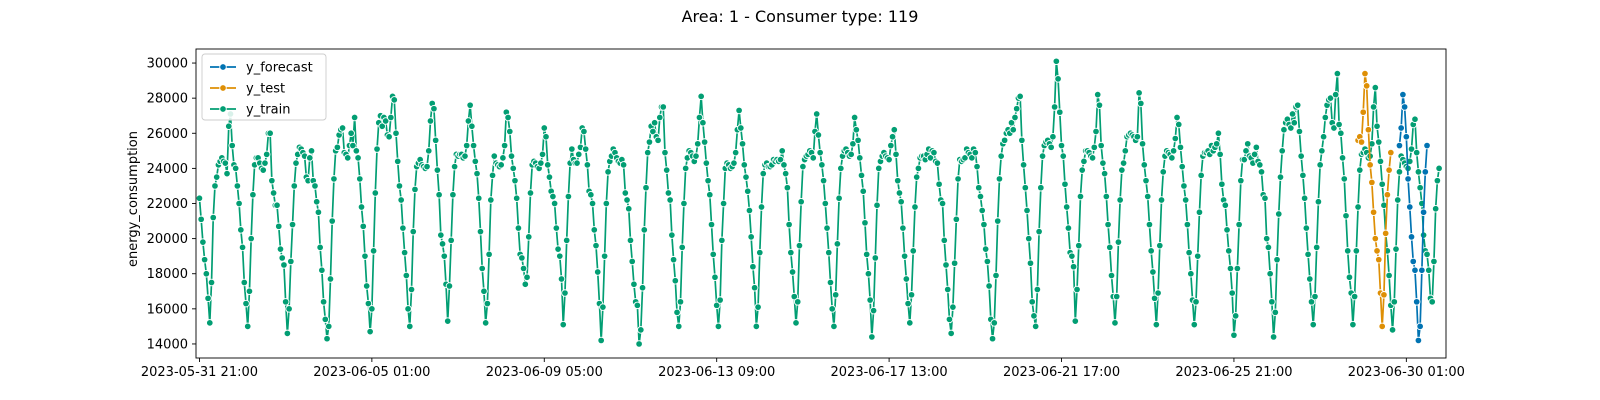 This screenshot has width=1600, height=400. What do you see at coordinates (1061, 372) in the screenshot?
I see `x-tick-label: 2023-06-21 17:00` at bounding box center [1061, 372].